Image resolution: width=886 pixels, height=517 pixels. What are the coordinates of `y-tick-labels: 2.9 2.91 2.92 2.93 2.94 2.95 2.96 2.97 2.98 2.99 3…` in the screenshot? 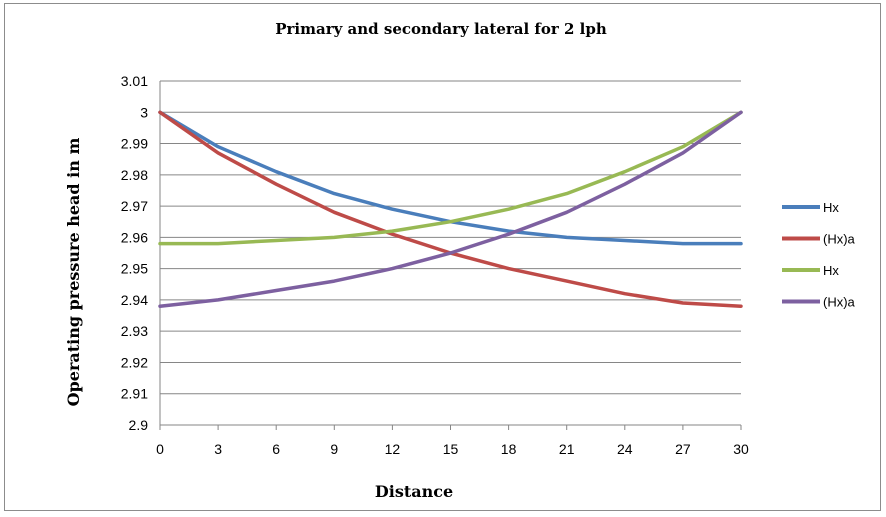 It's located at (134, 253).